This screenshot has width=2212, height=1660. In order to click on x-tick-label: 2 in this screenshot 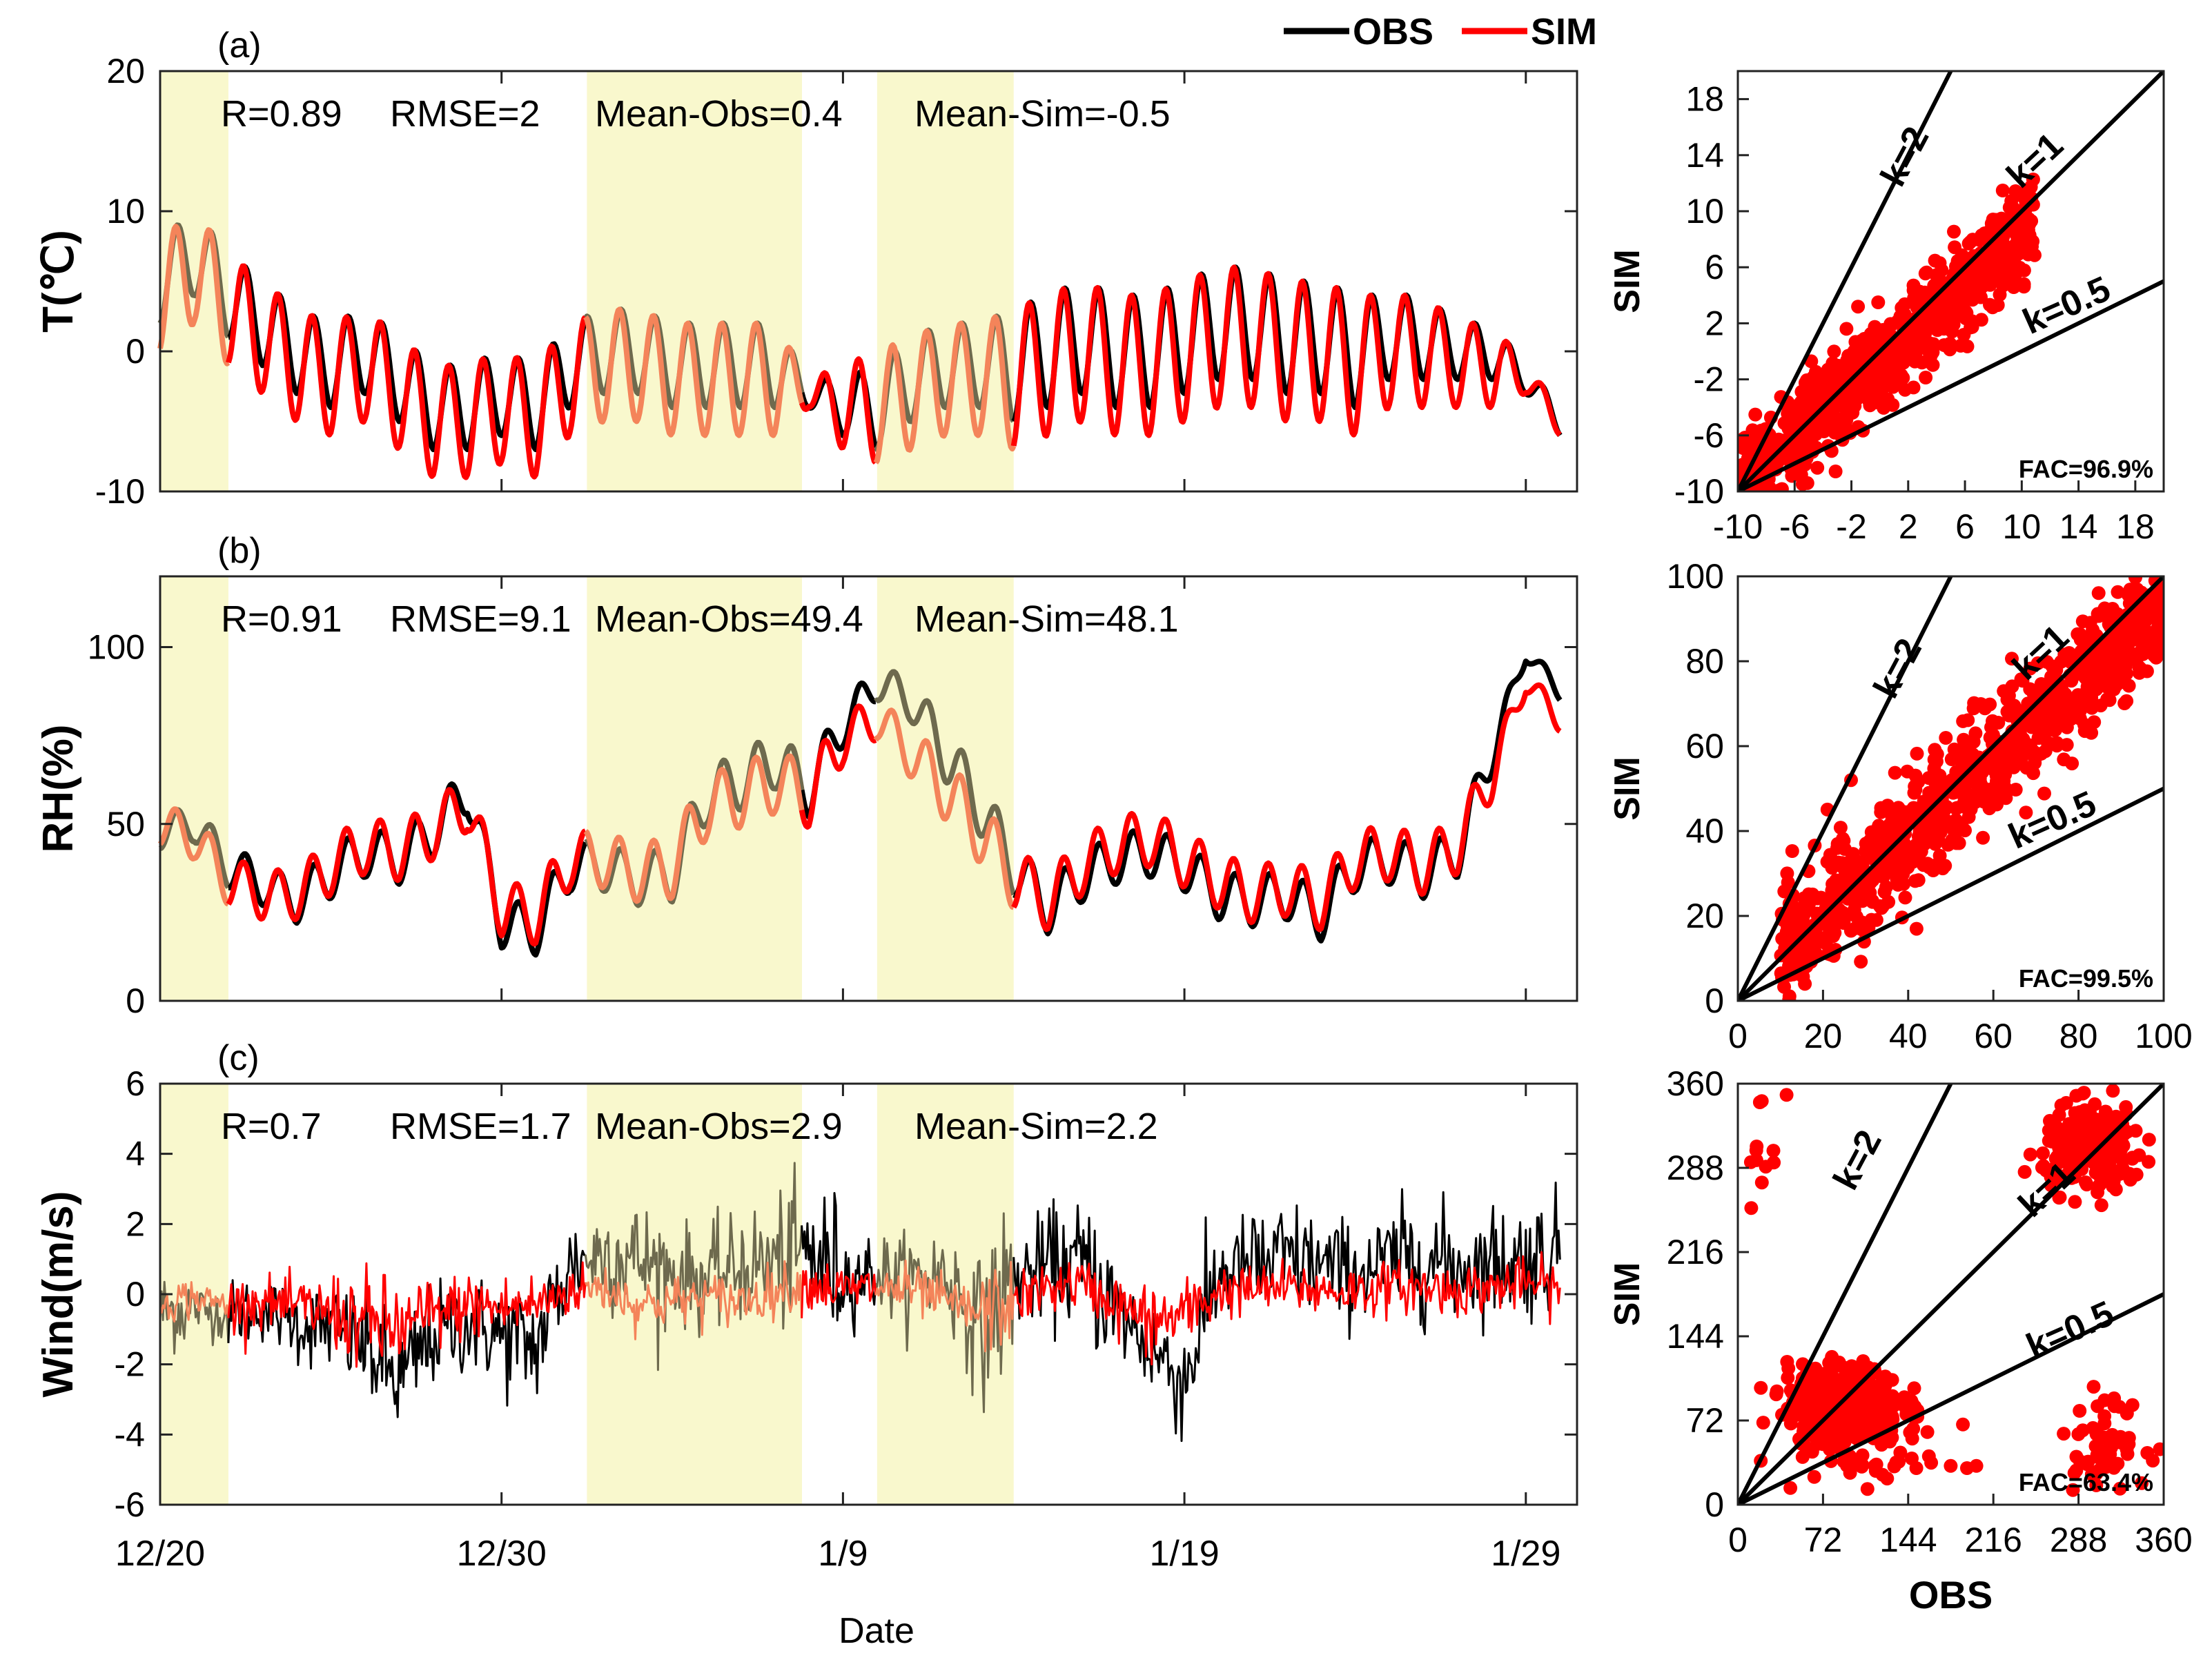, I will do `click(1909, 526)`.